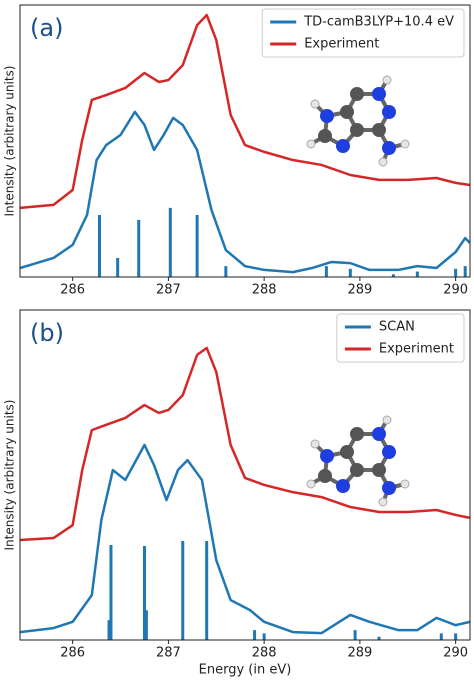 The image size is (474, 681). What do you see at coordinates (378, 22) in the screenshot?
I see `legend-label: TD-camB3LYP+10.4 eV` at bounding box center [378, 22].